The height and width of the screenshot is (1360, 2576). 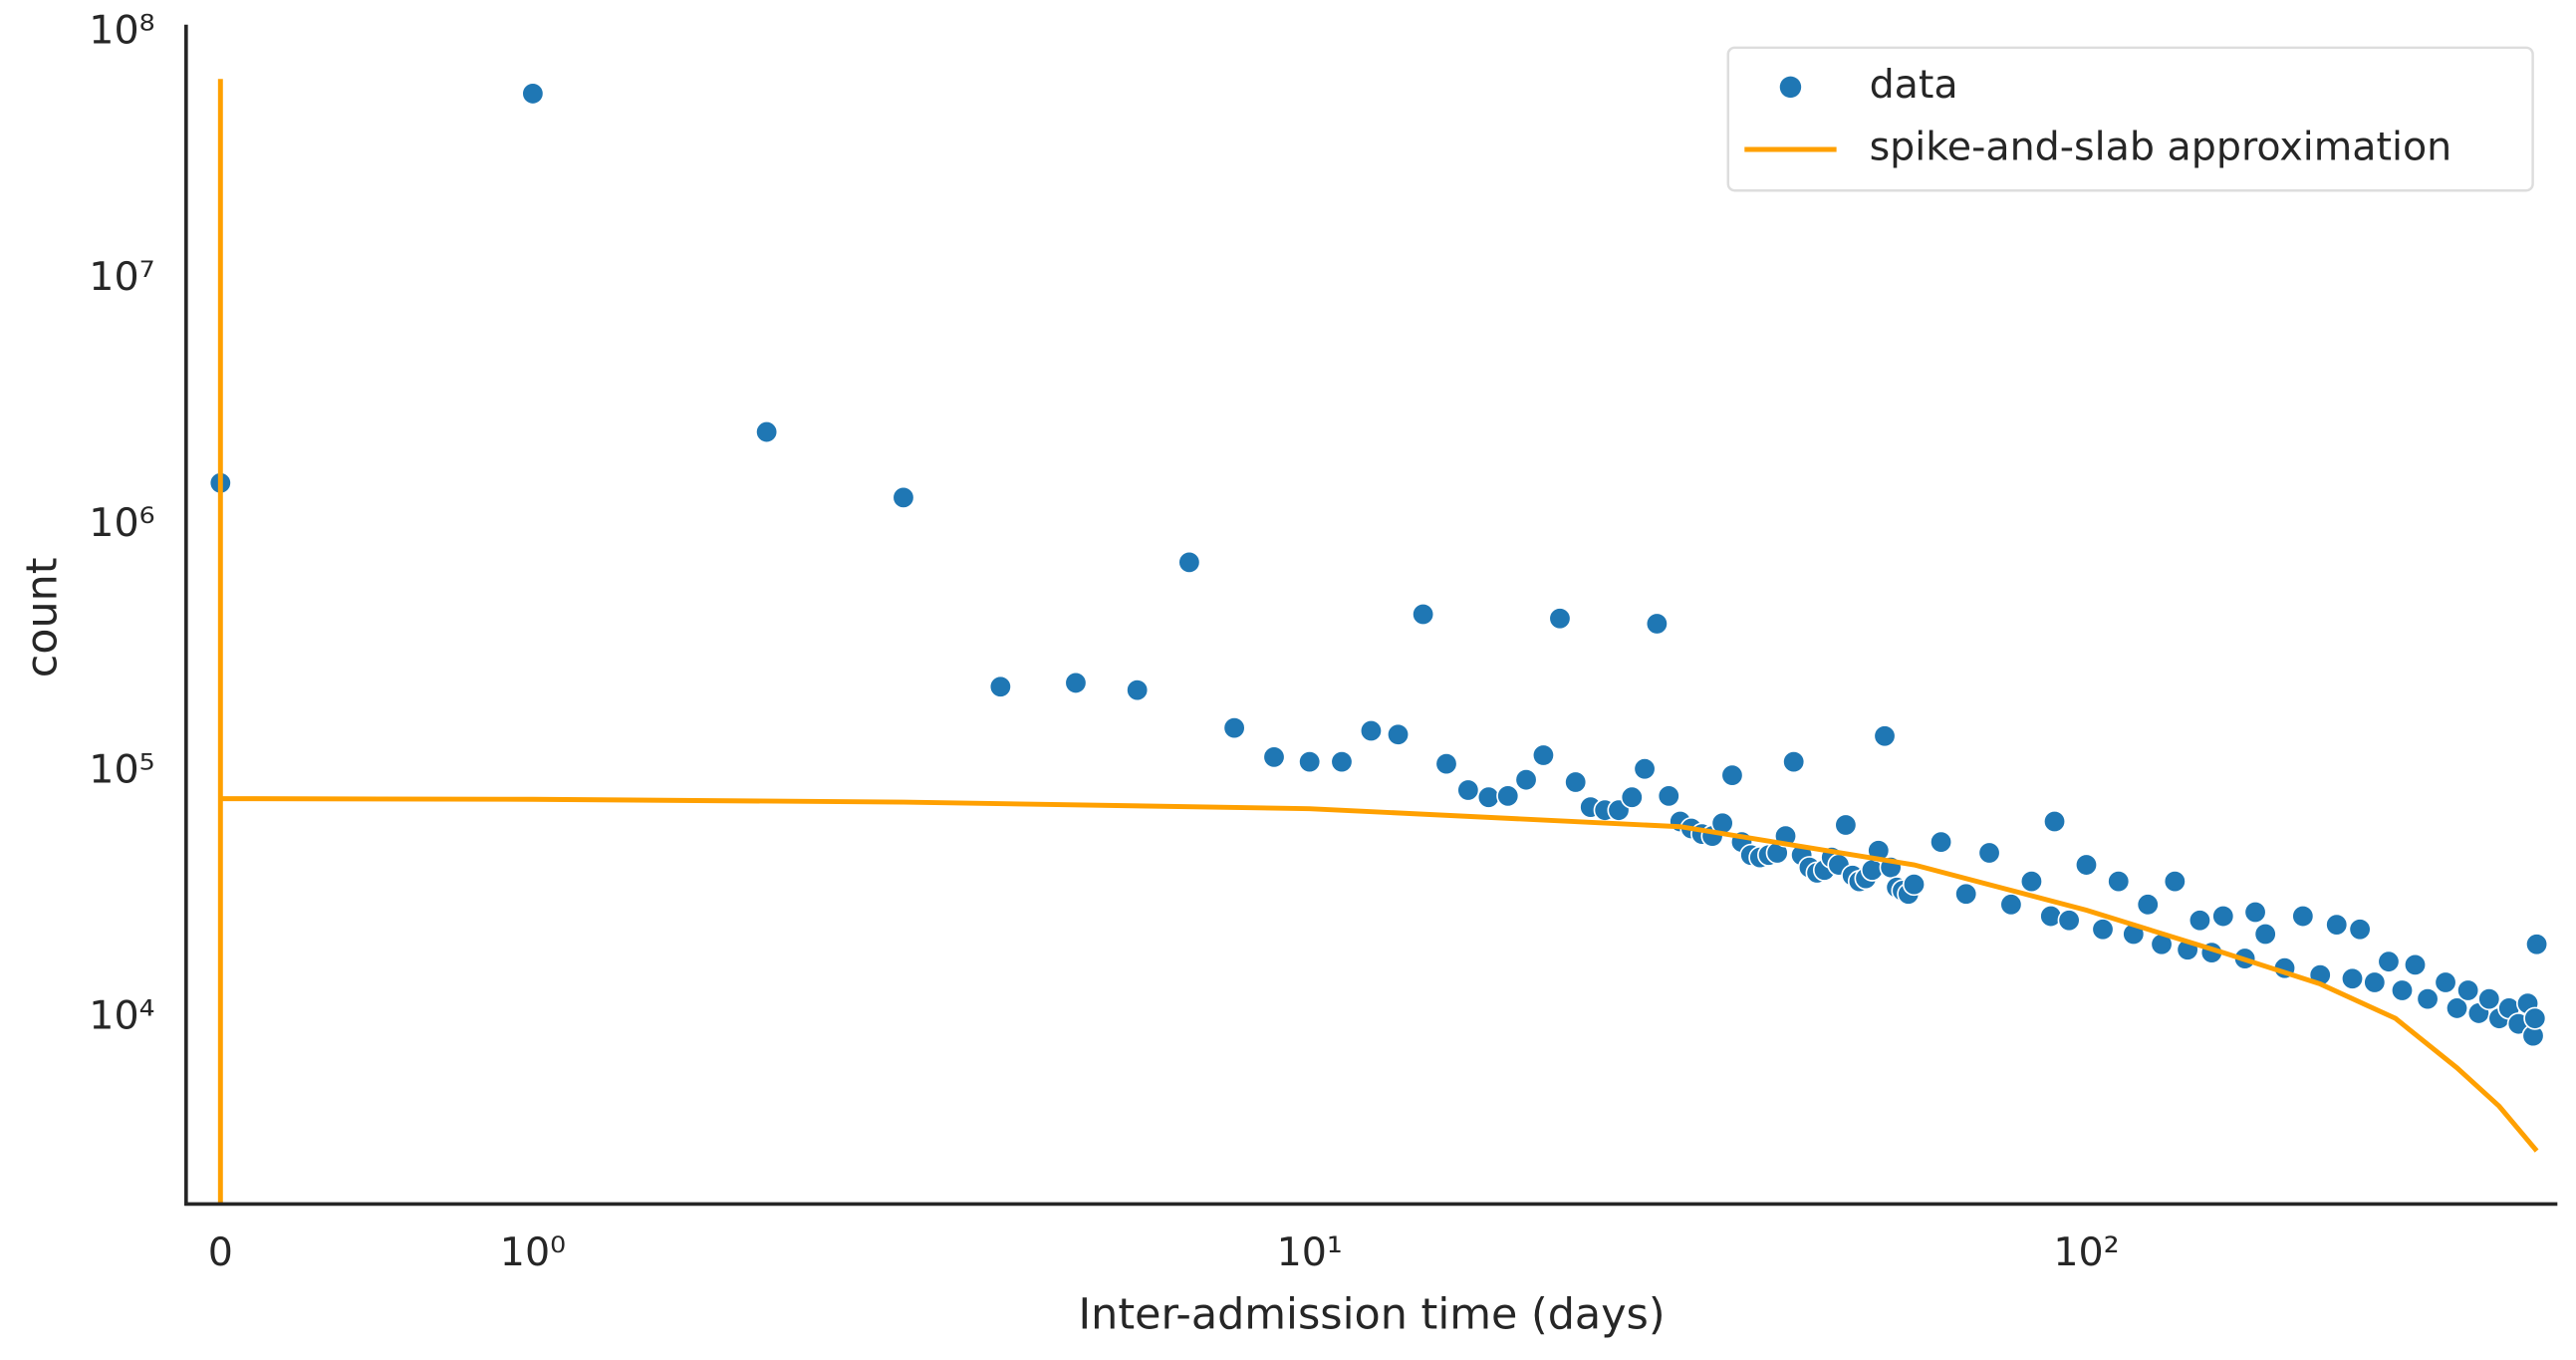 I want to click on x-tick-label: 0, so click(x=220, y=1252).